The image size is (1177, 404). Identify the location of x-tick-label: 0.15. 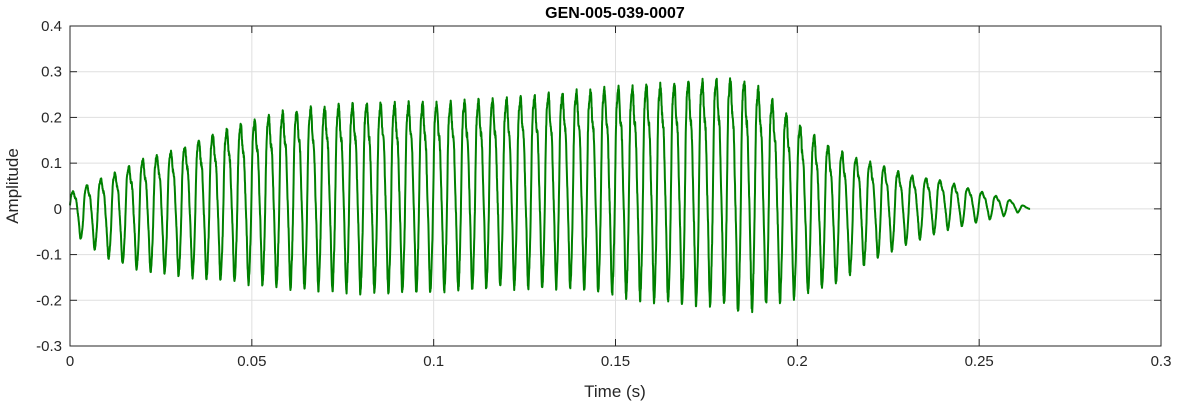
(615, 361).